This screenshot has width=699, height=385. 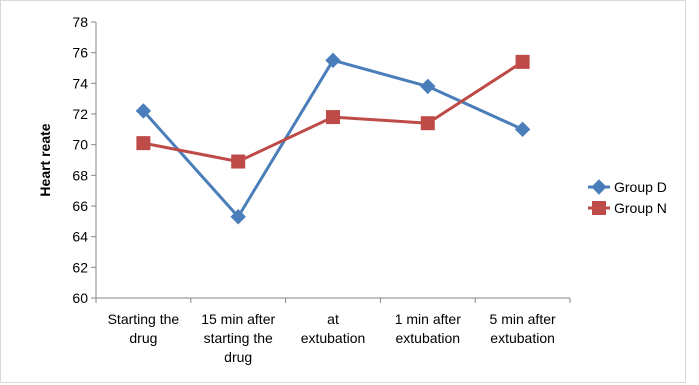 What do you see at coordinates (80, 237) in the screenshot?
I see `y-tick-label: 64` at bounding box center [80, 237].